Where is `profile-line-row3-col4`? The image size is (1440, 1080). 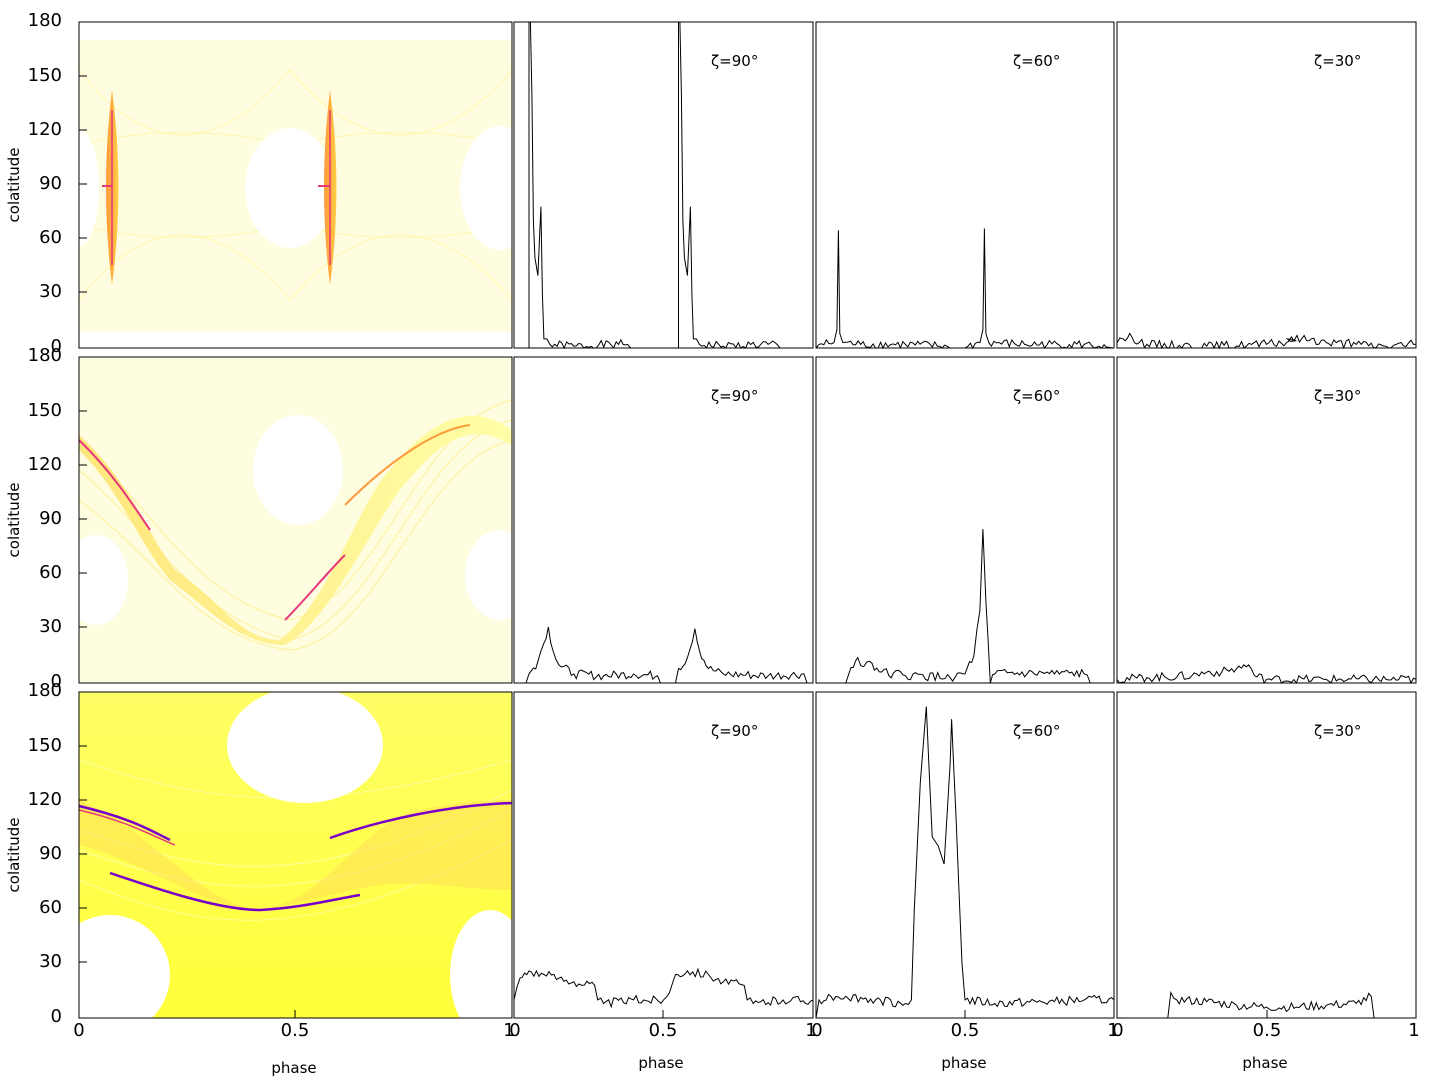
profile-line-row3-col4 is located at coordinates (1271, 1004).